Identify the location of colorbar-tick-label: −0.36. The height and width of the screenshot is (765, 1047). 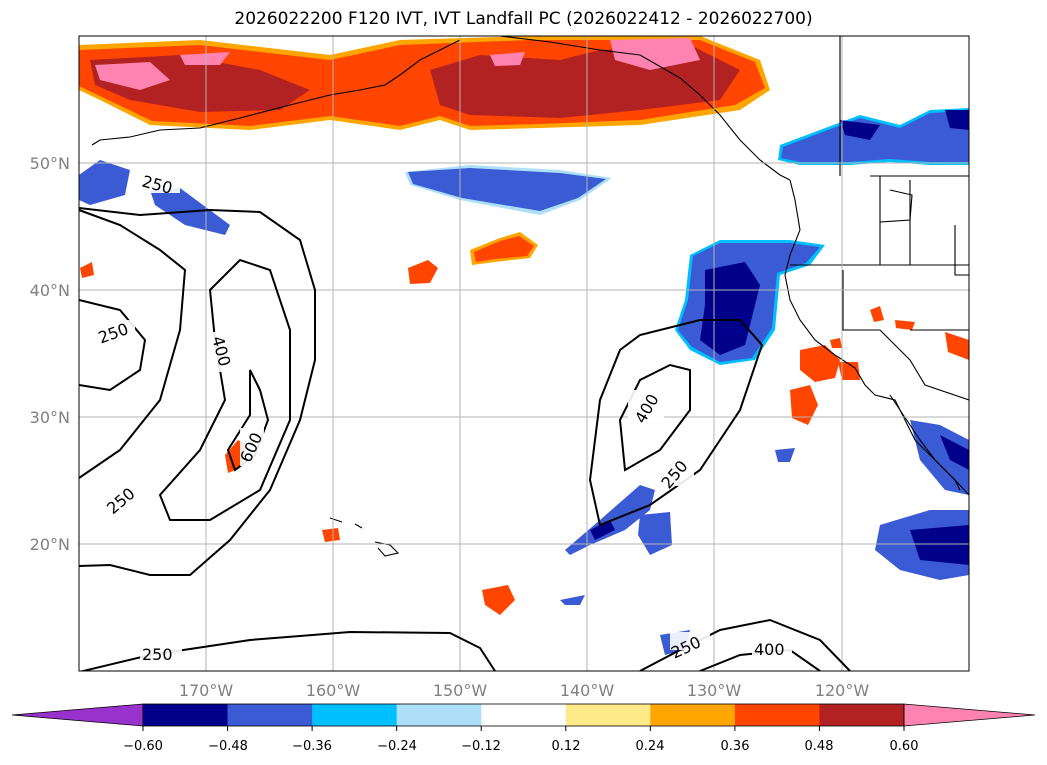
(312, 746).